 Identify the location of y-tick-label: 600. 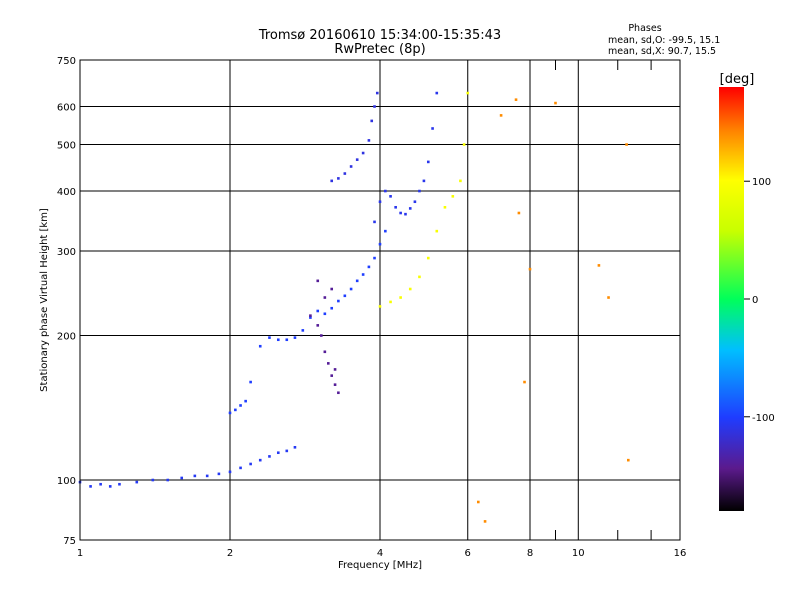
(66, 108).